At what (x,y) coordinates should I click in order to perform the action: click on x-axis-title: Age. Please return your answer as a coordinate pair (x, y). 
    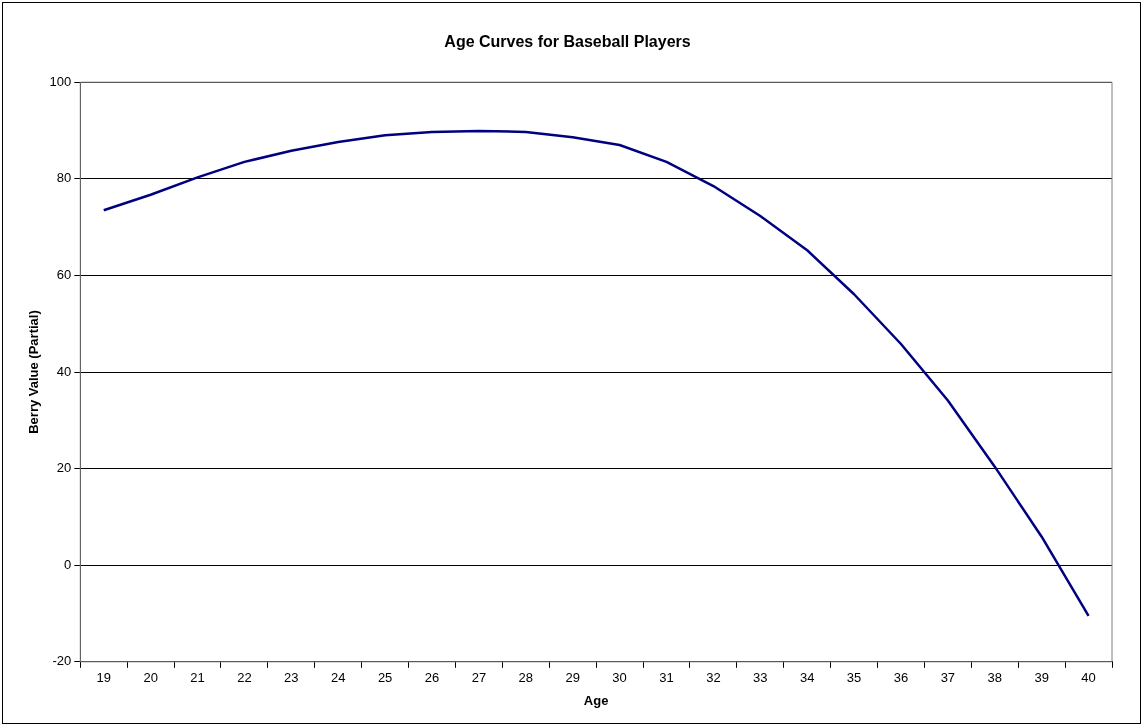
    Looking at the image, I should click on (596, 700).